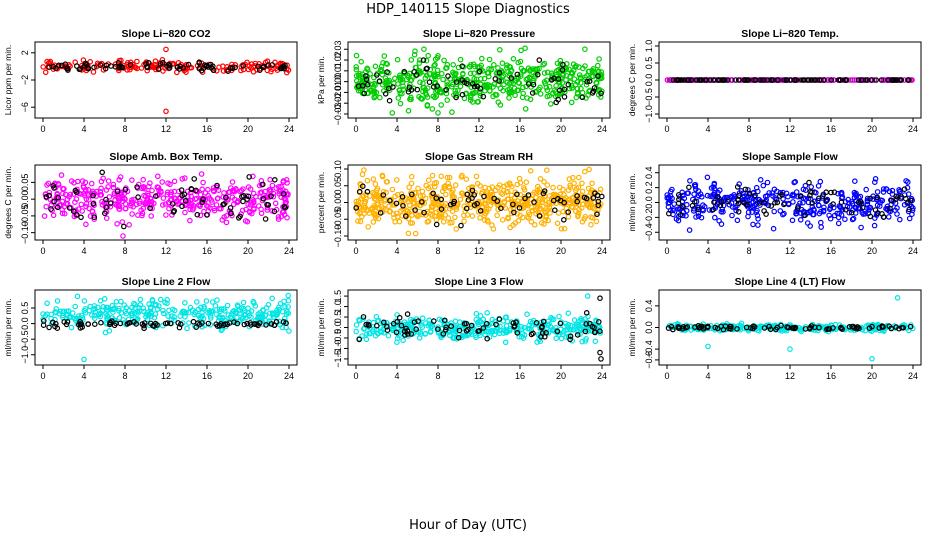  Describe the element at coordinates (602, 376) in the screenshot. I see `x-tick-label: 24` at that location.